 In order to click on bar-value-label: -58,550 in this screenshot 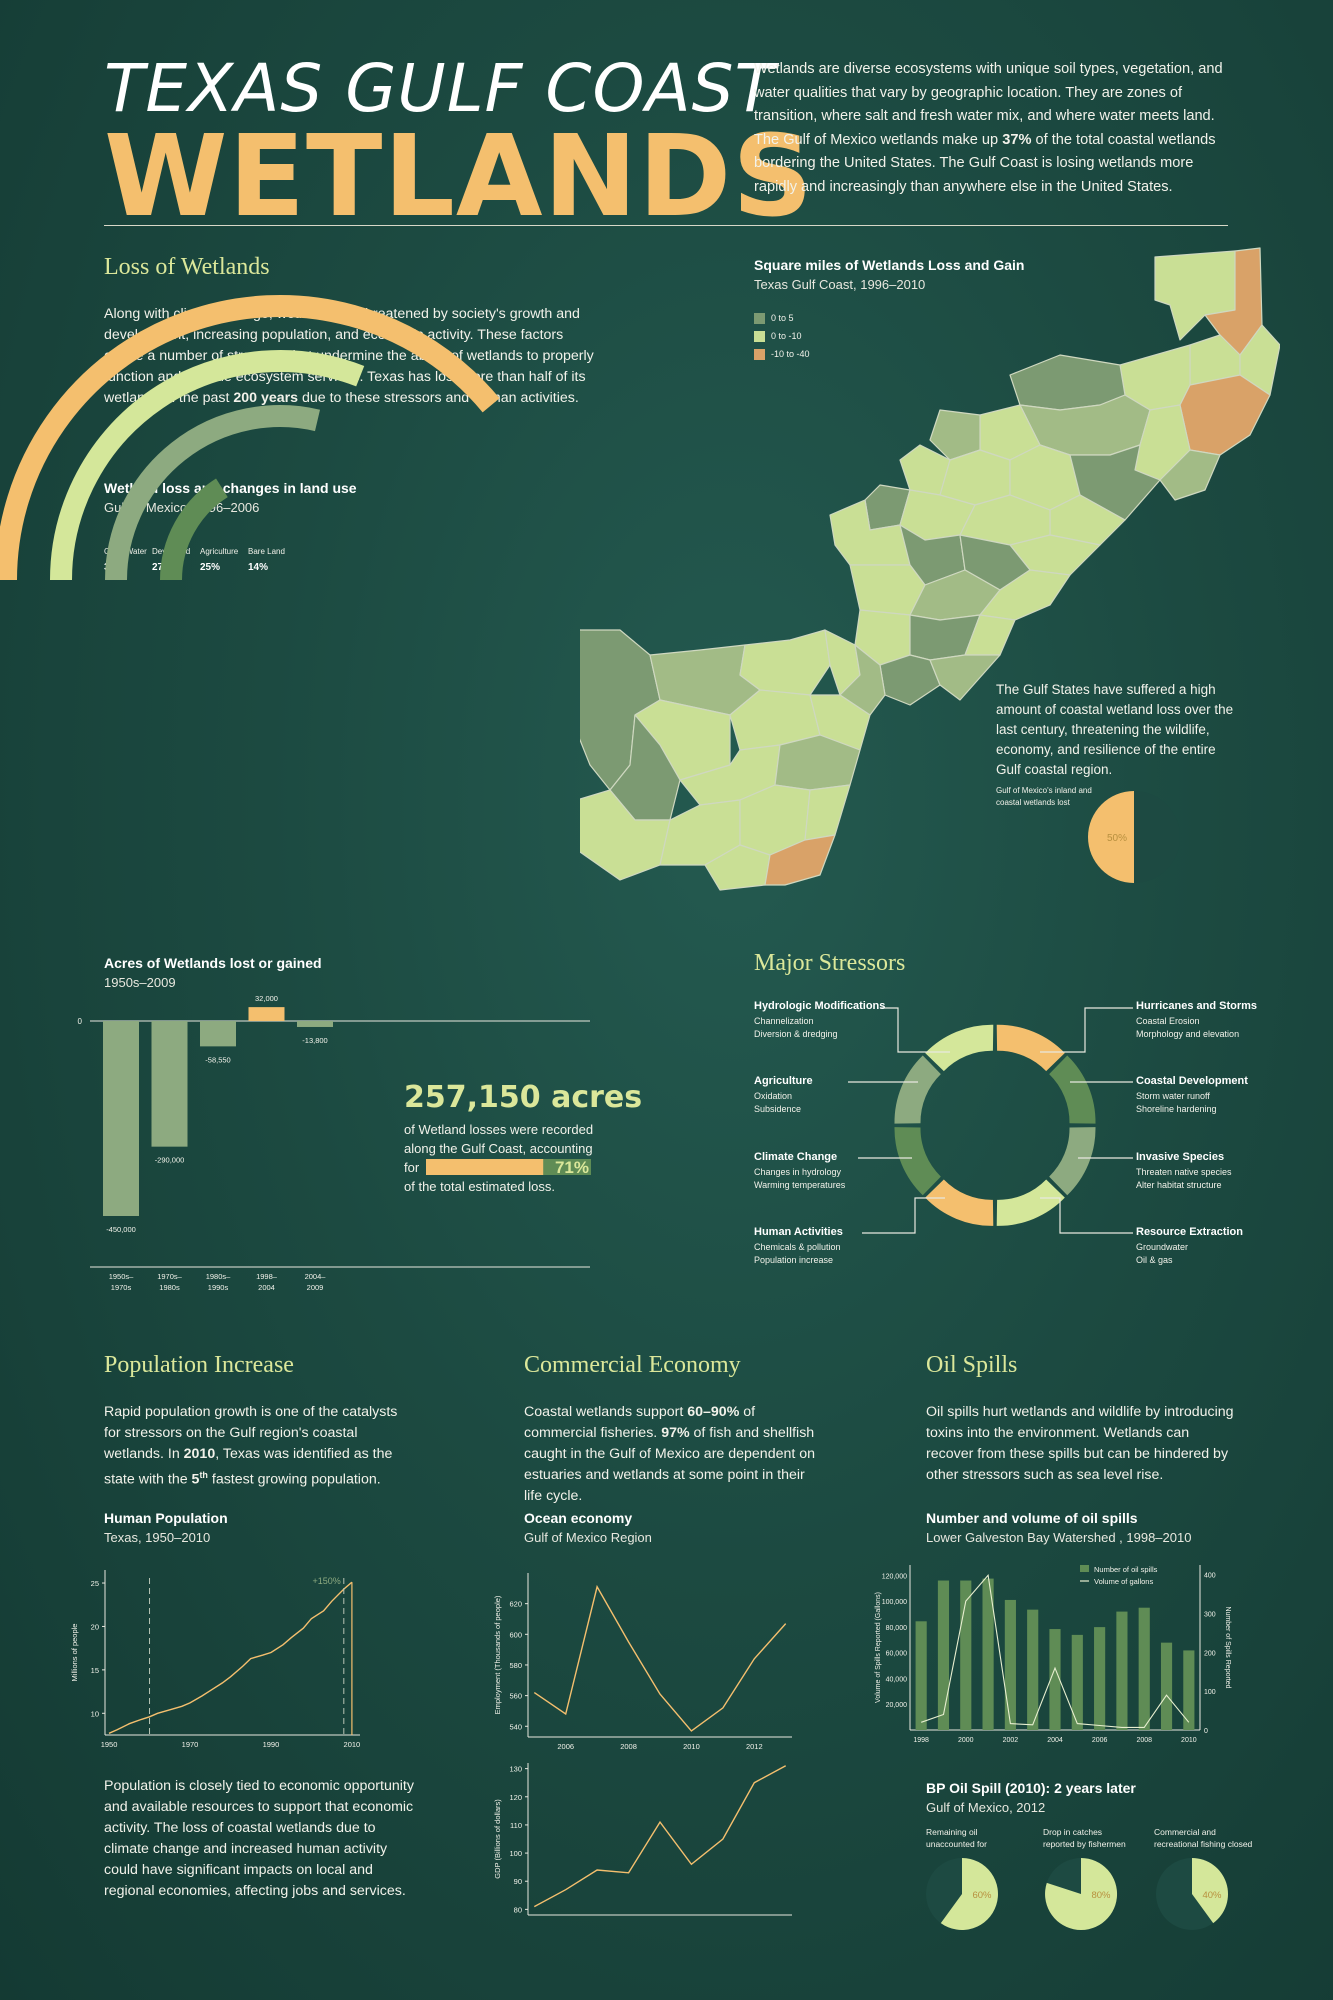, I will do `click(217, 1059)`.